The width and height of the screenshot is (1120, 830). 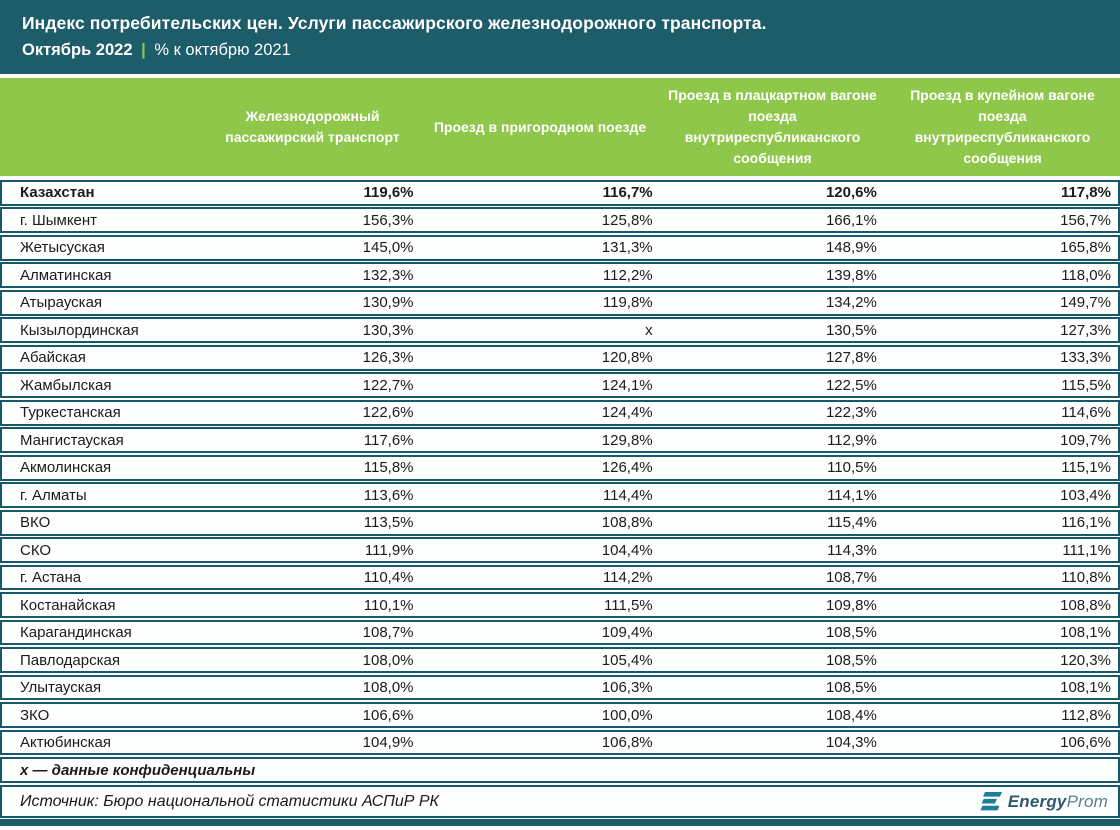 I want to click on value-cell: 129,8%, so click(x=627, y=440).